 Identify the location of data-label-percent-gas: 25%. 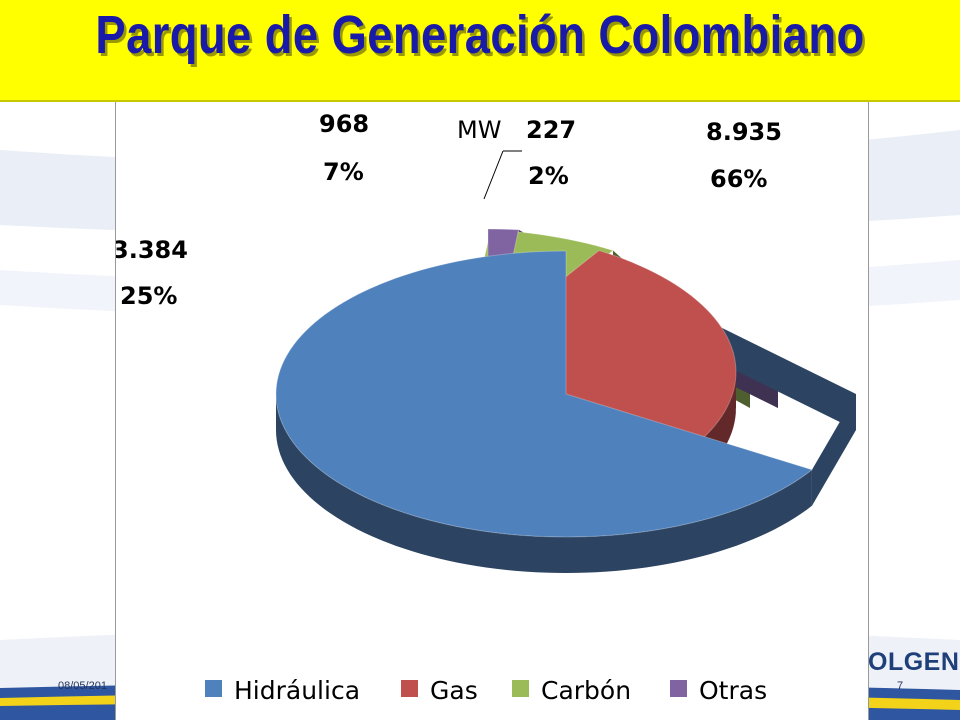
(148, 296).